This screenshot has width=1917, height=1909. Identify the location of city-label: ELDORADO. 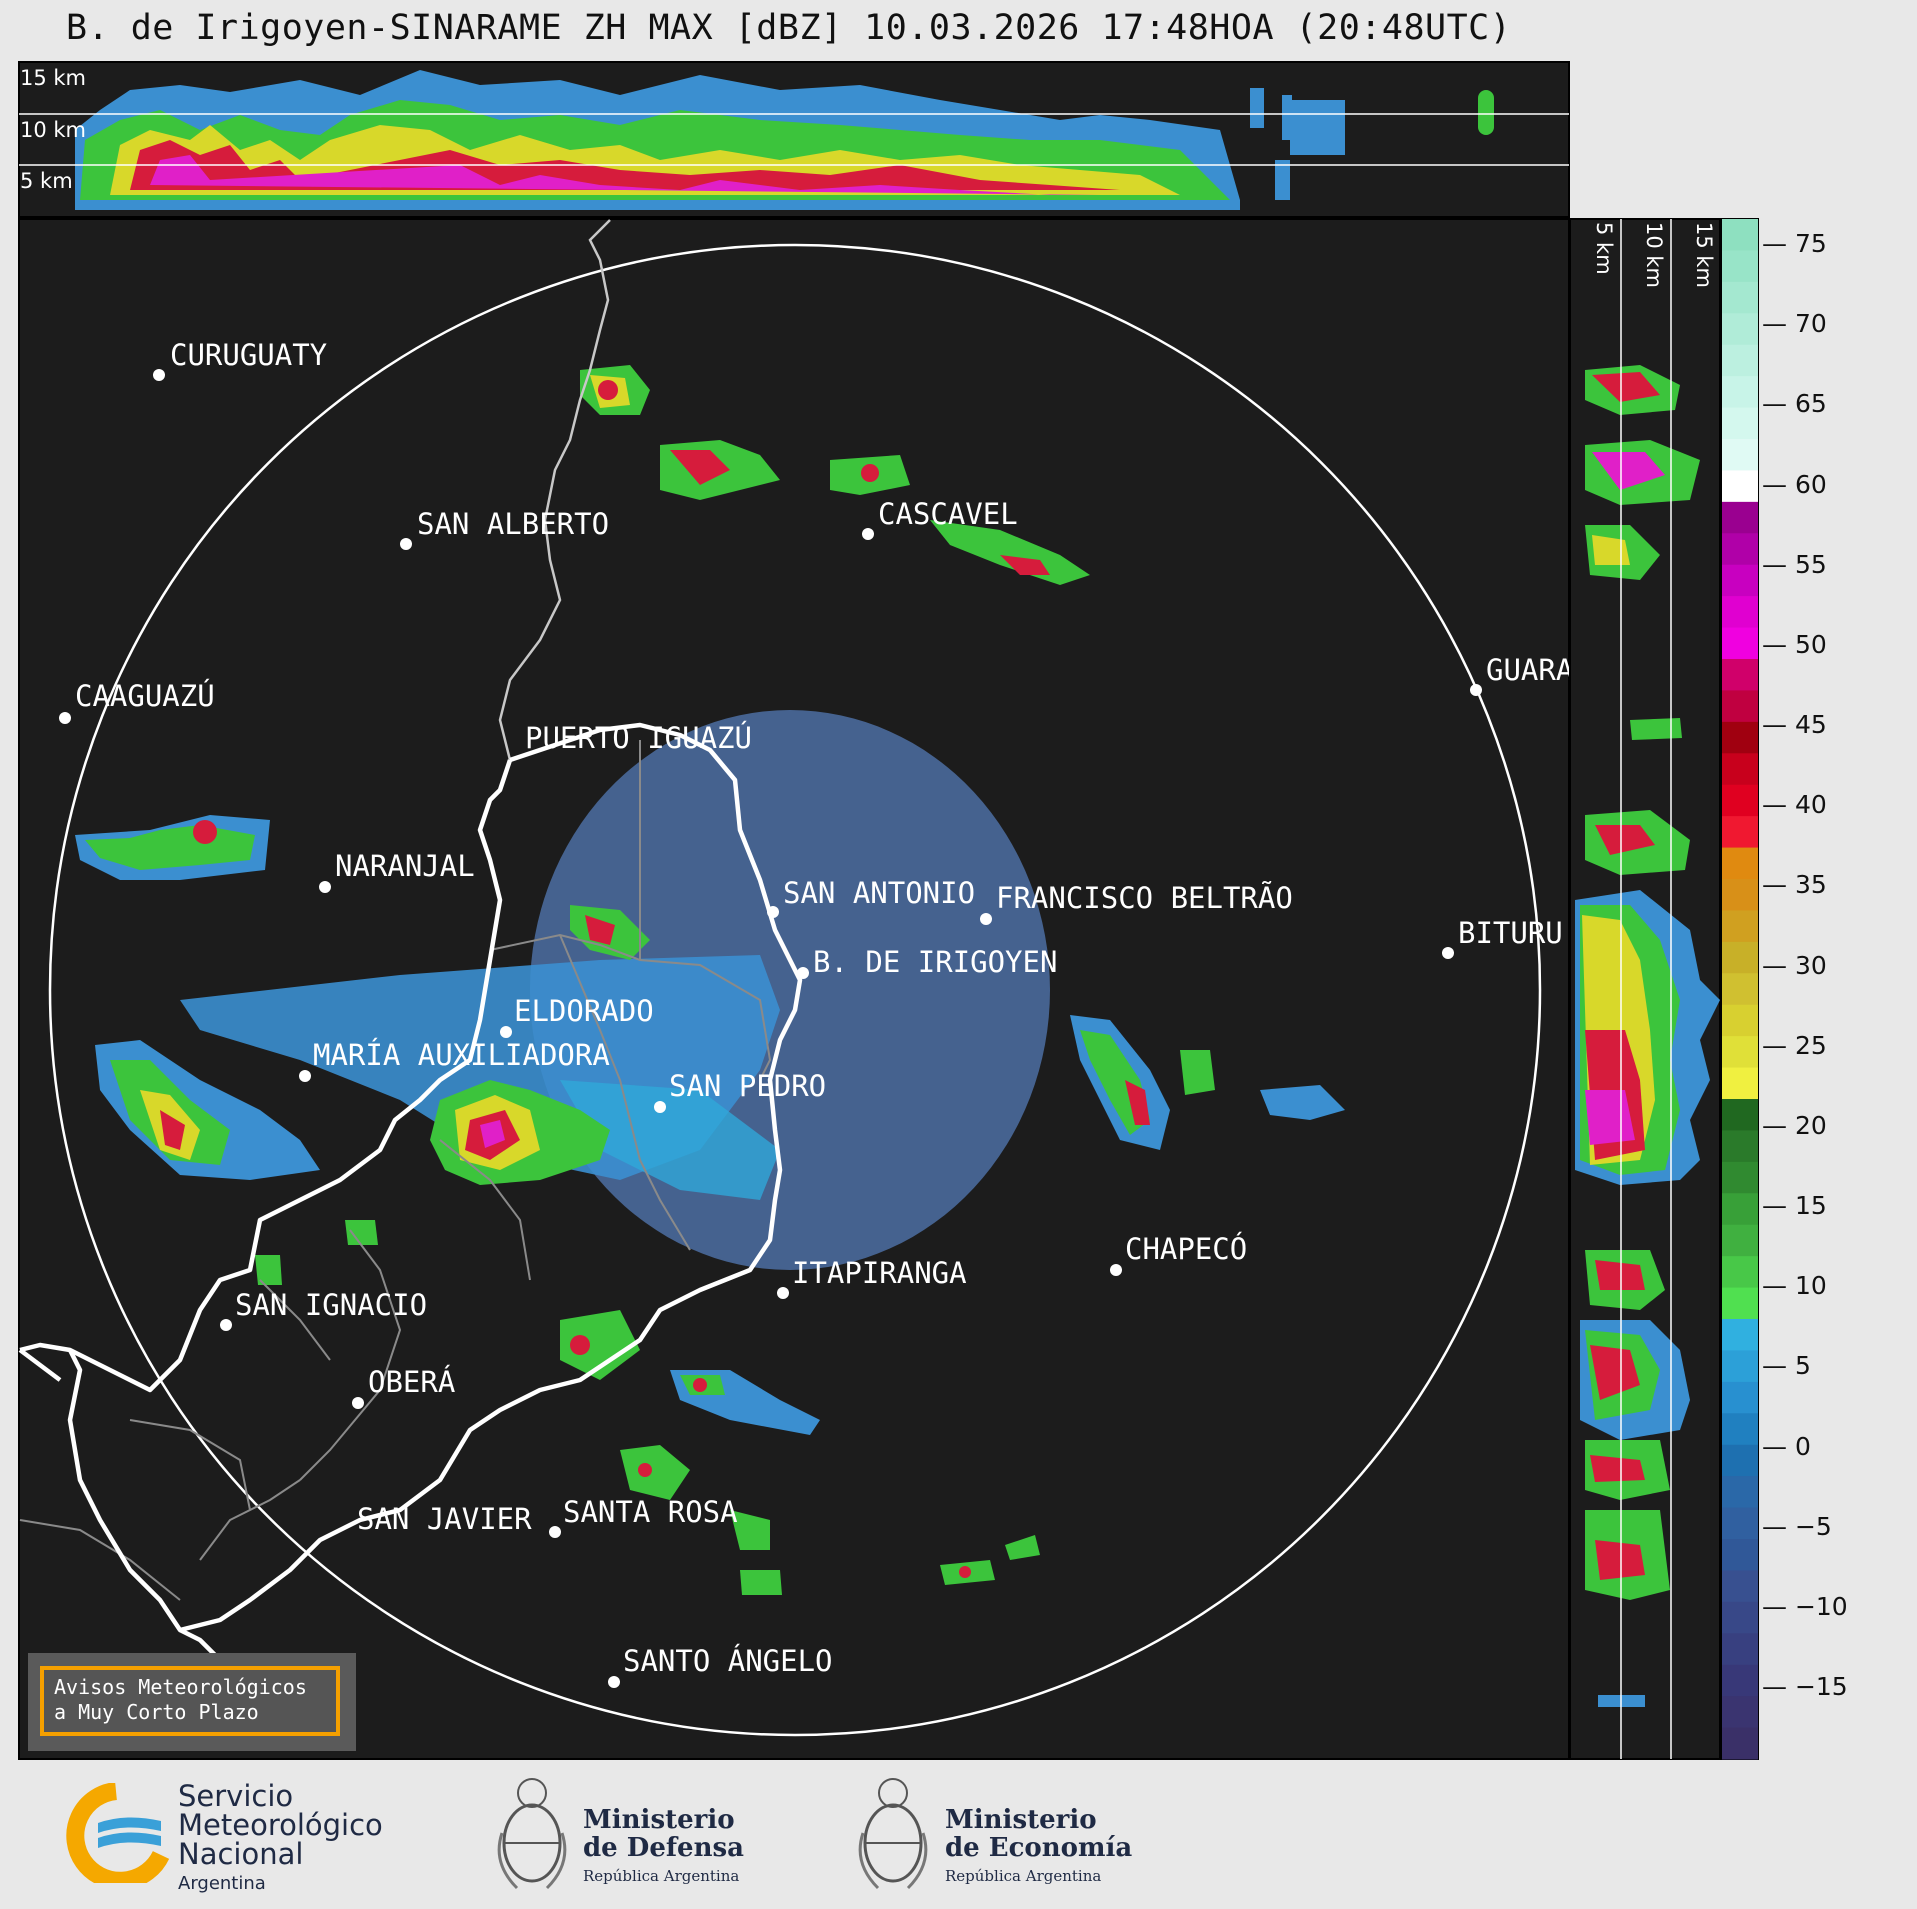
(584, 1011).